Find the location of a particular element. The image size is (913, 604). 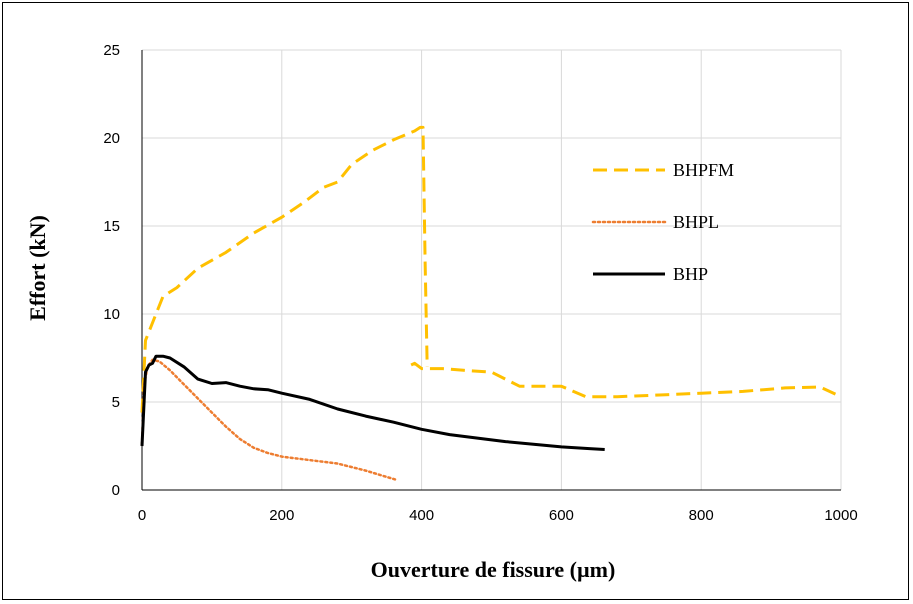

y-tick-label: 10 is located at coordinates (111, 314).